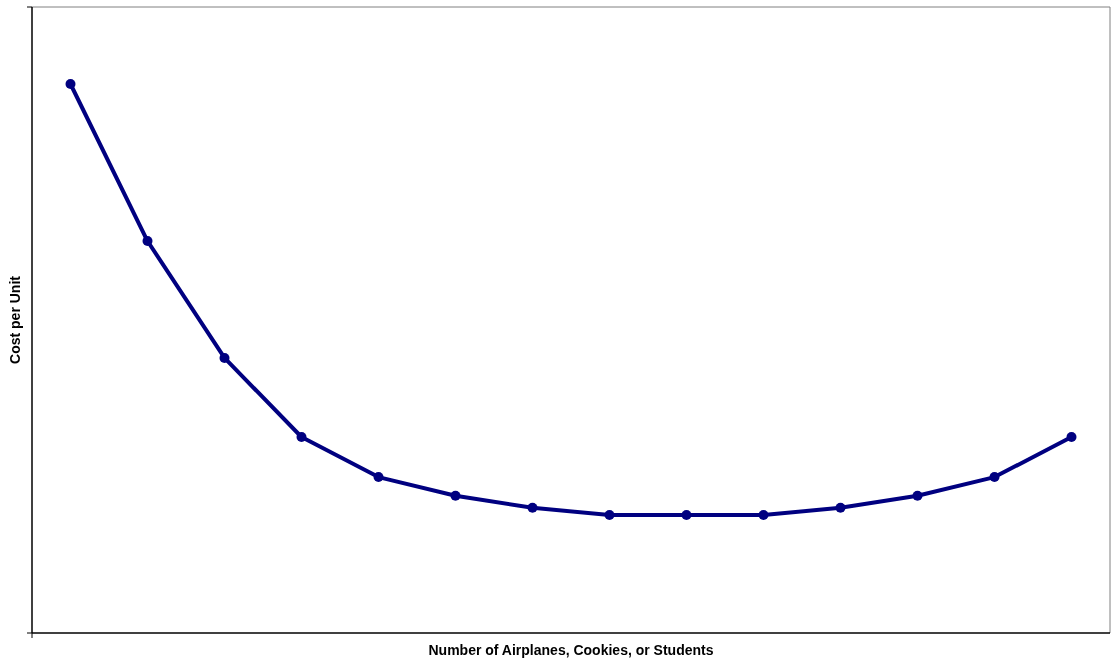  I want to click on x-axis-title: Number of Airplanes, Cookies, or Students, so click(571, 650).